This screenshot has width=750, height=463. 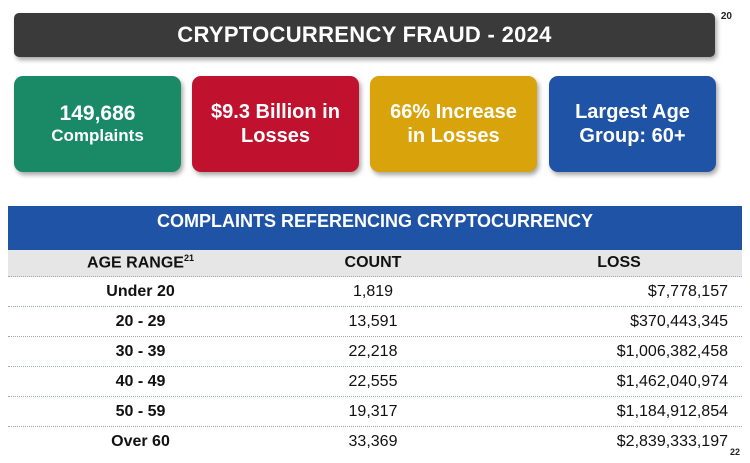 What do you see at coordinates (632, 124) in the screenshot?
I see `stat-card-age-group: Largest Age Group: 60+` at bounding box center [632, 124].